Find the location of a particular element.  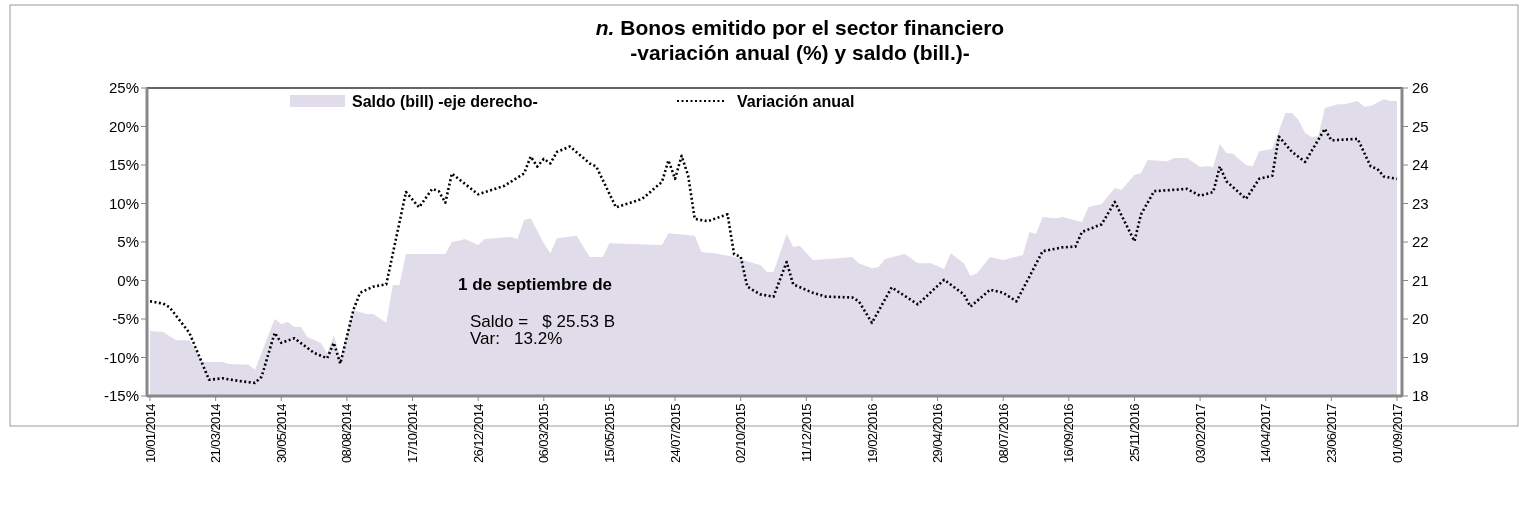

y-tick-label: -10% is located at coordinates (121, 357).